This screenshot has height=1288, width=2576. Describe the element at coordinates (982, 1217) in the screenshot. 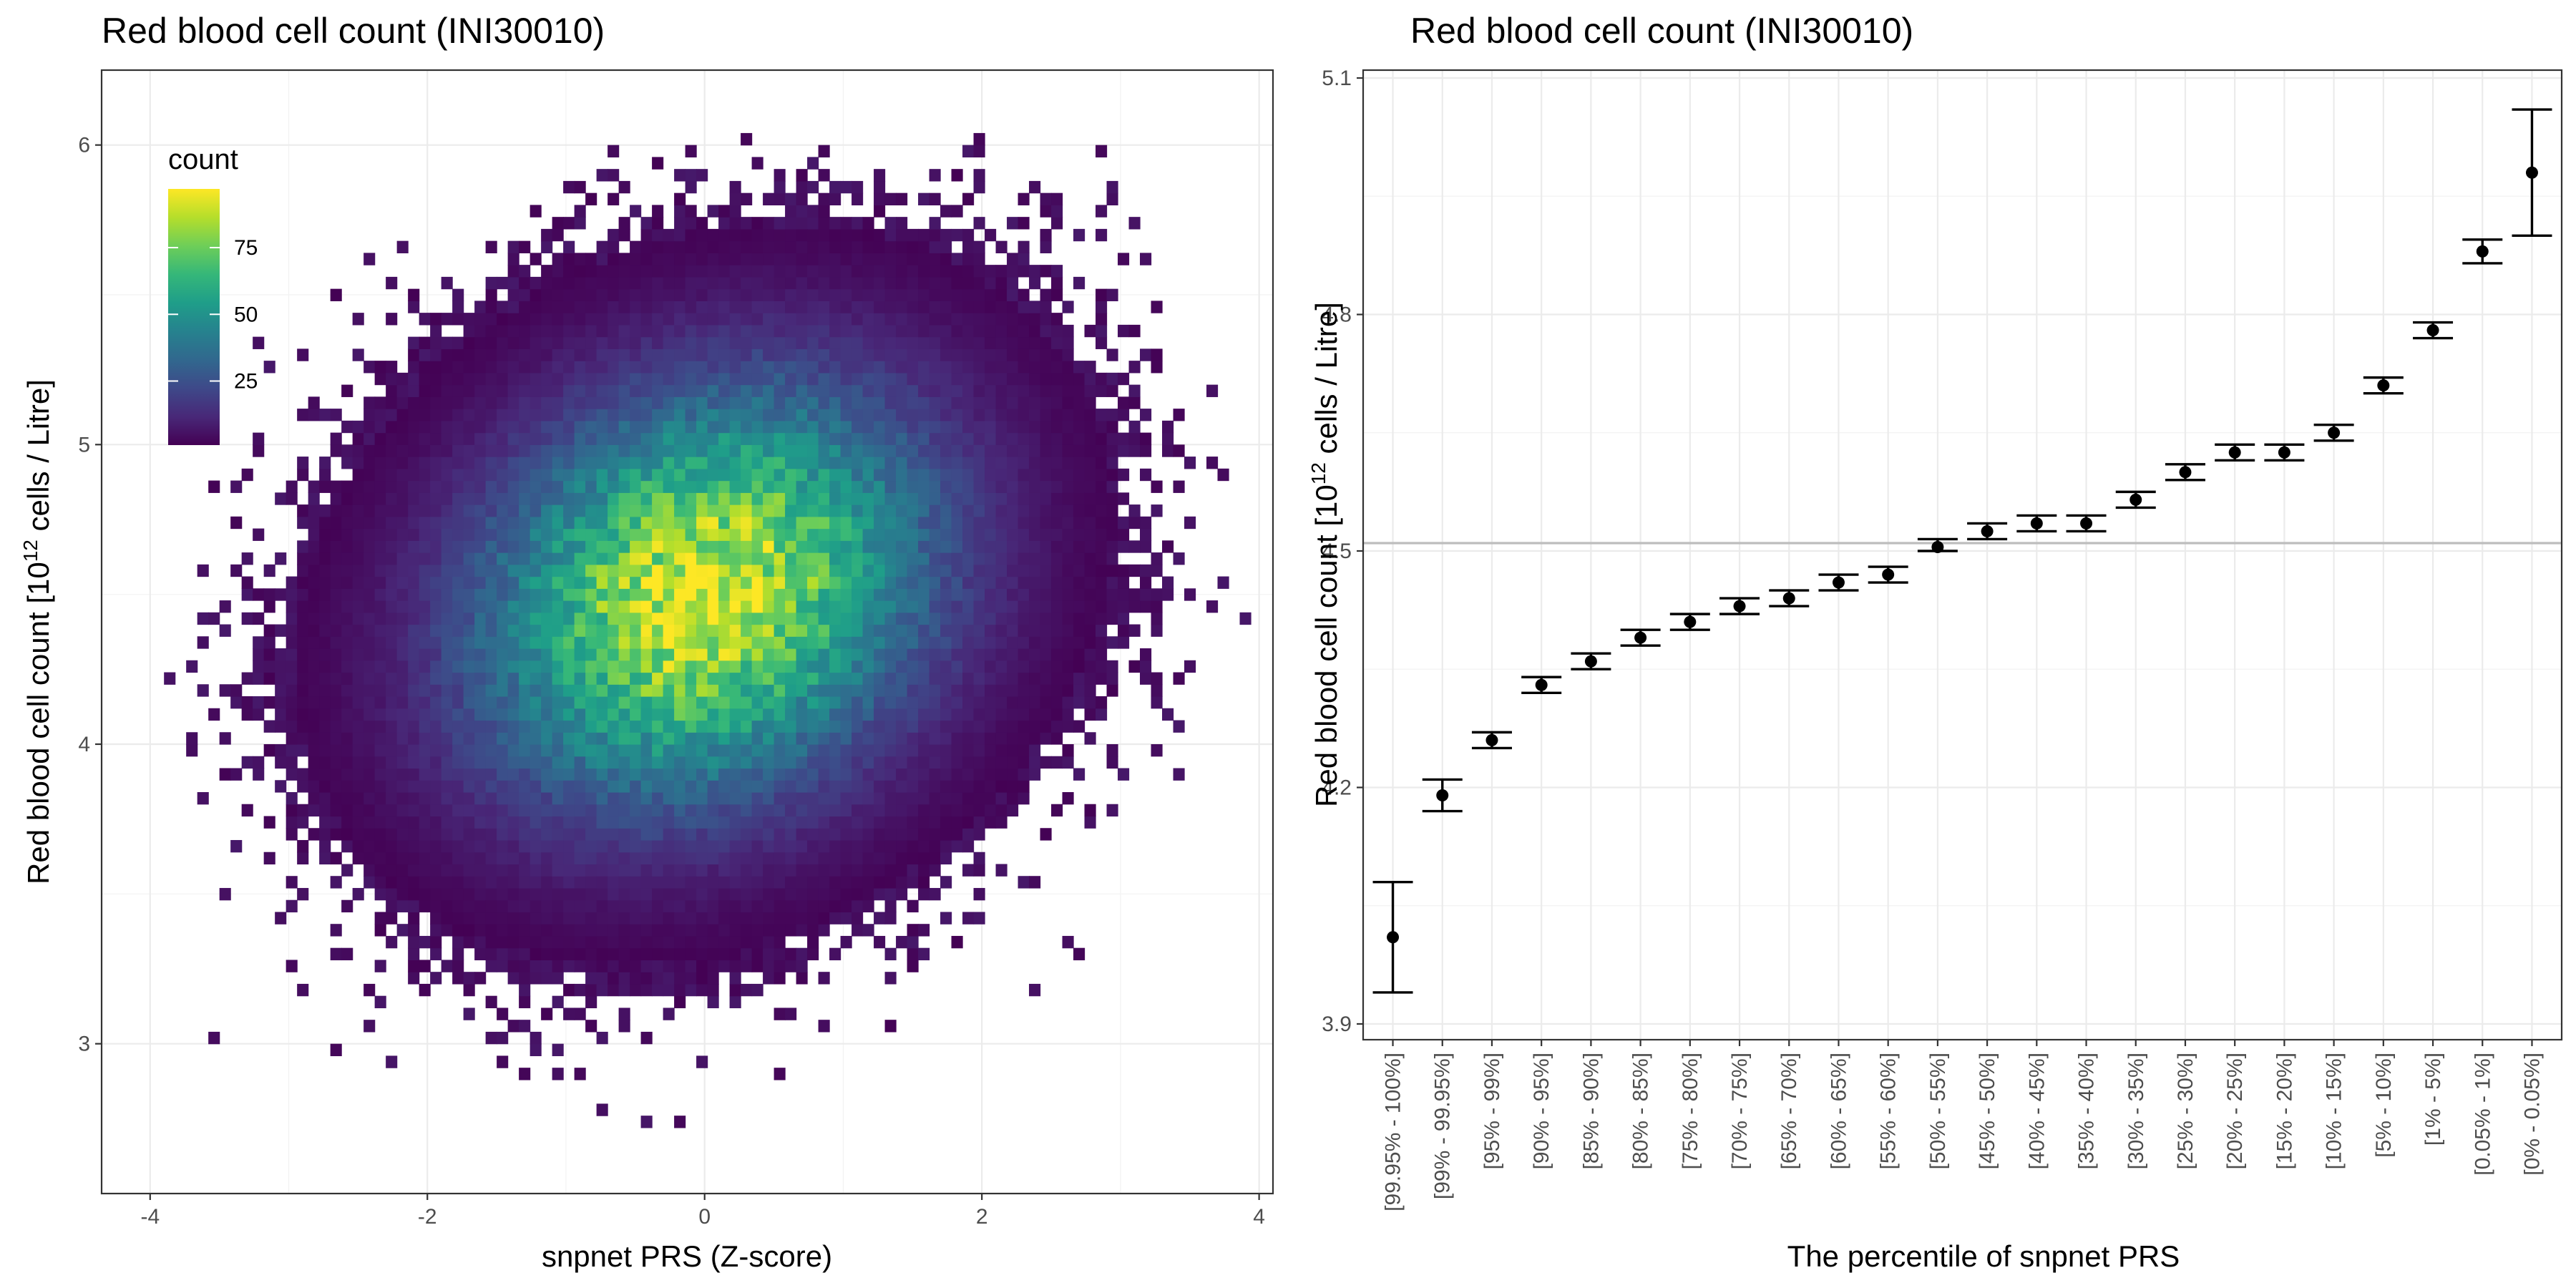

I see `x-tick-label: 2` at that location.